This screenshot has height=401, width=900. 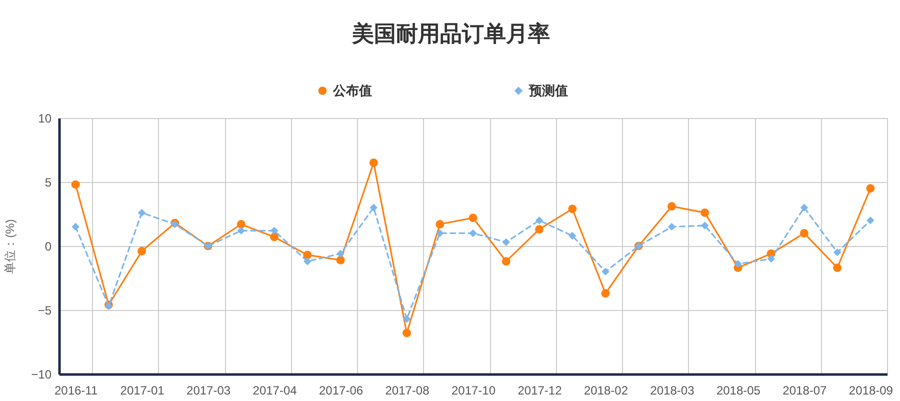 I want to click on x-tick-label: 2018-03, so click(x=672, y=391).